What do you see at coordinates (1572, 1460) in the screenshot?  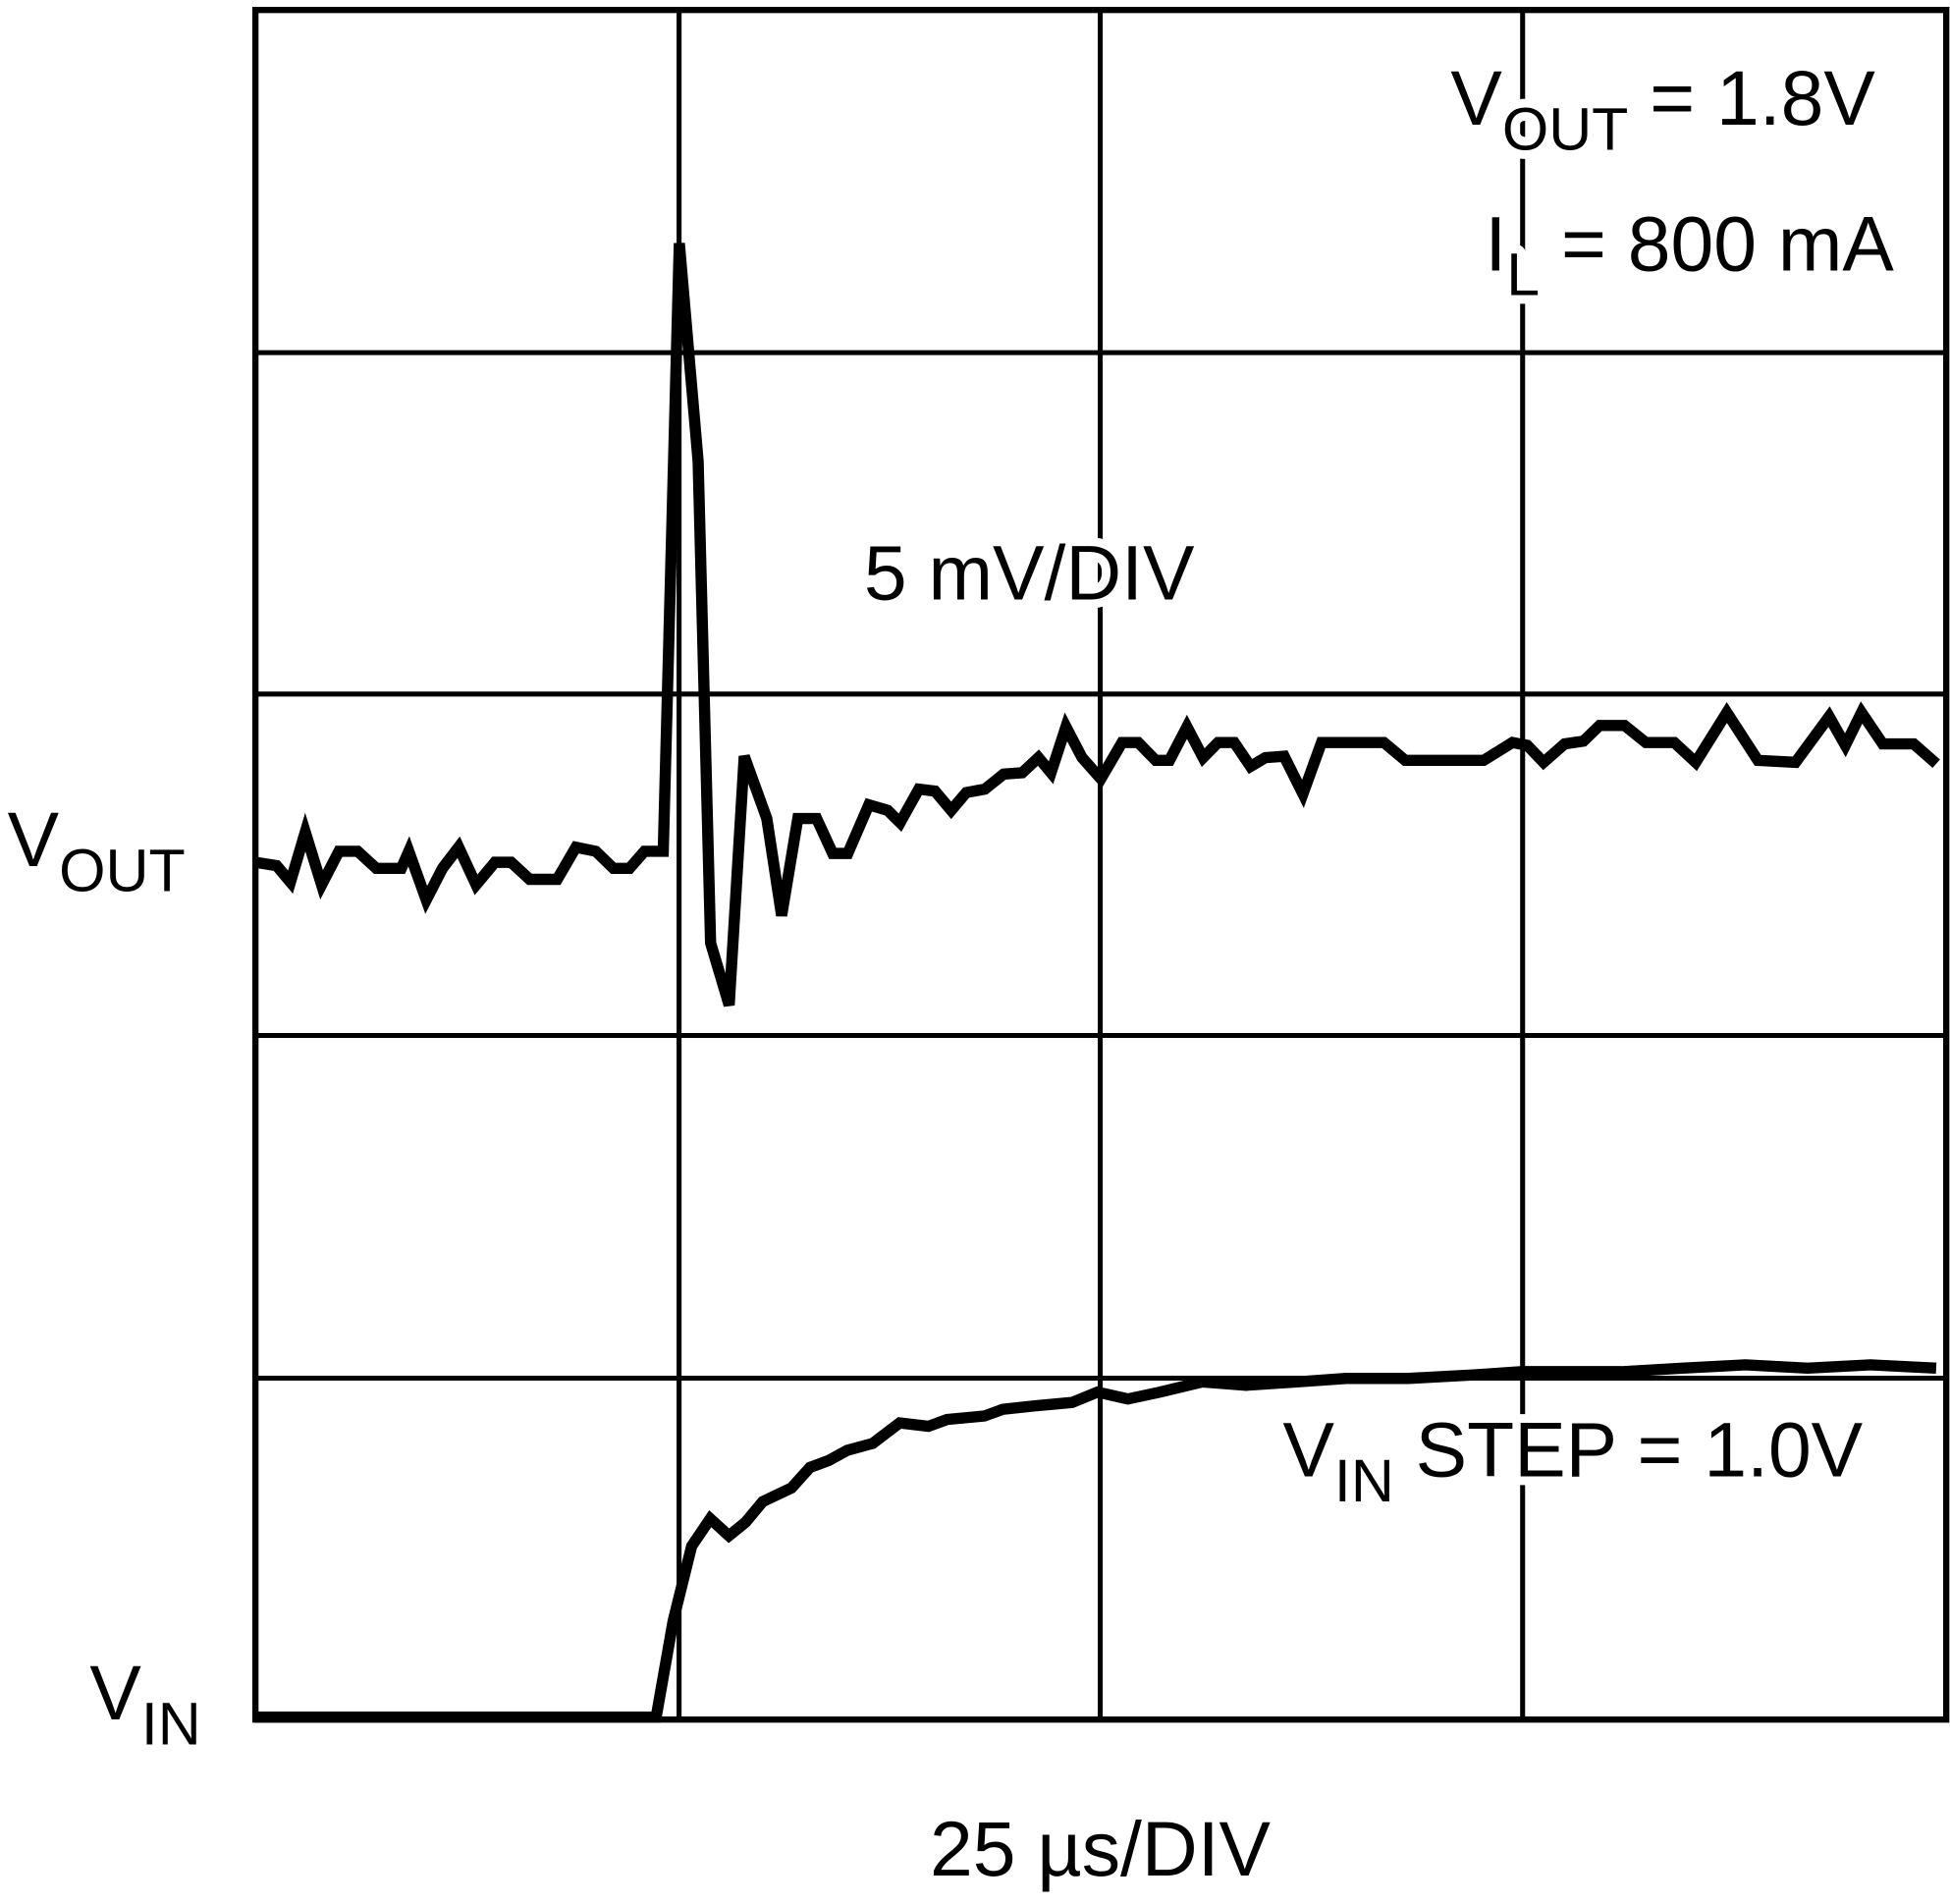 I see `vin-step-annotation: VIN STEP = 1.0V` at bounding box center [1572, 1460].